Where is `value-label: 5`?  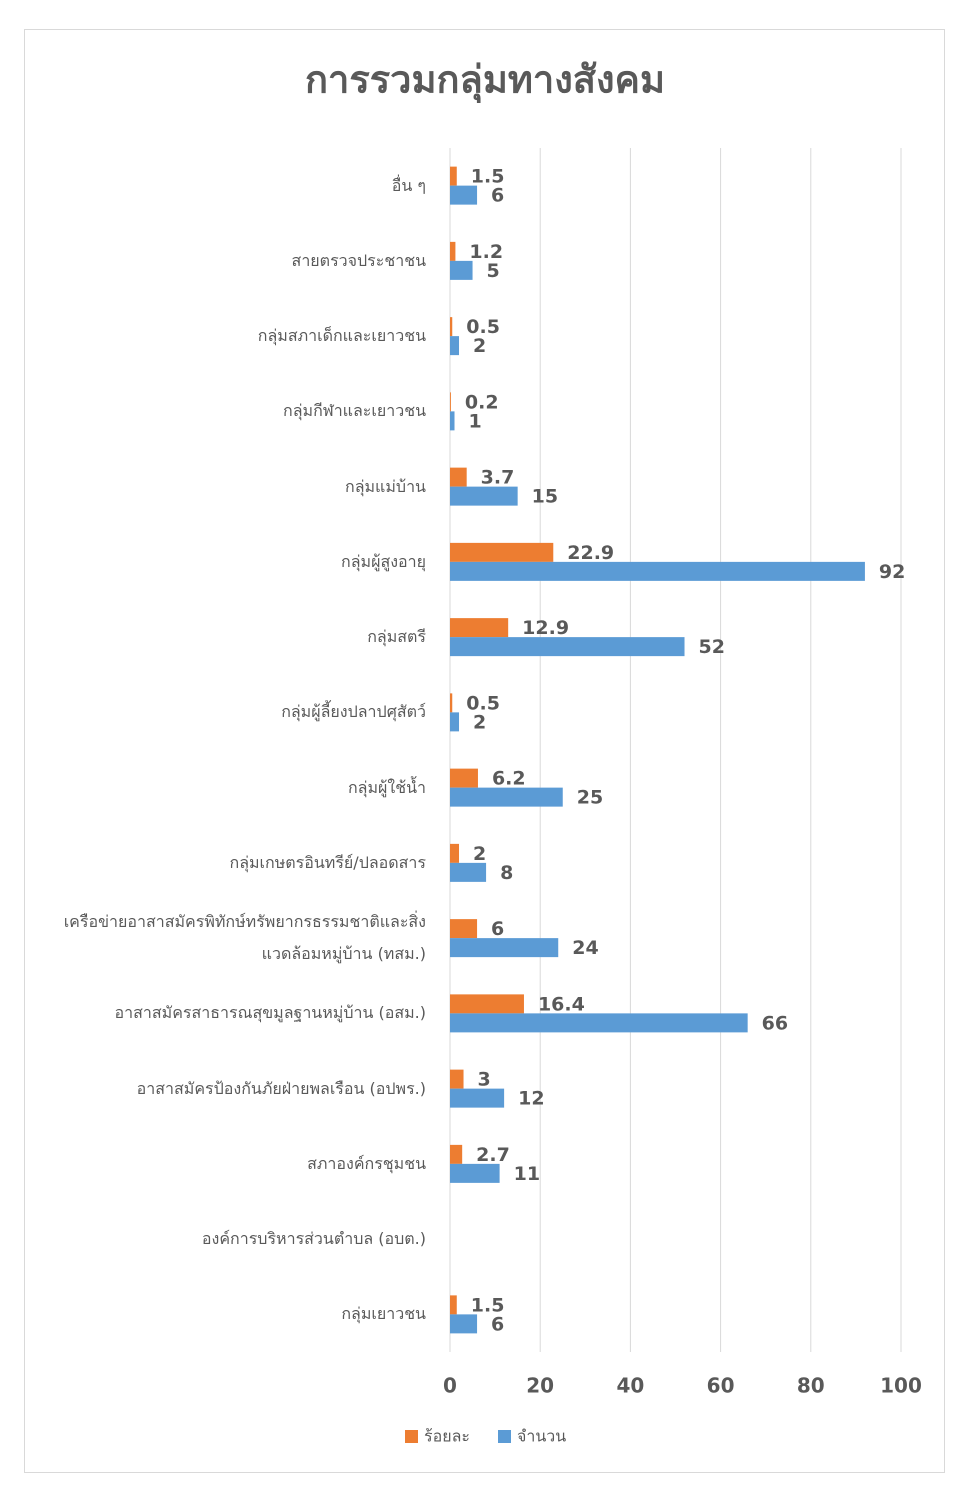 value-label: 5 is located at coordinates (493, 271).